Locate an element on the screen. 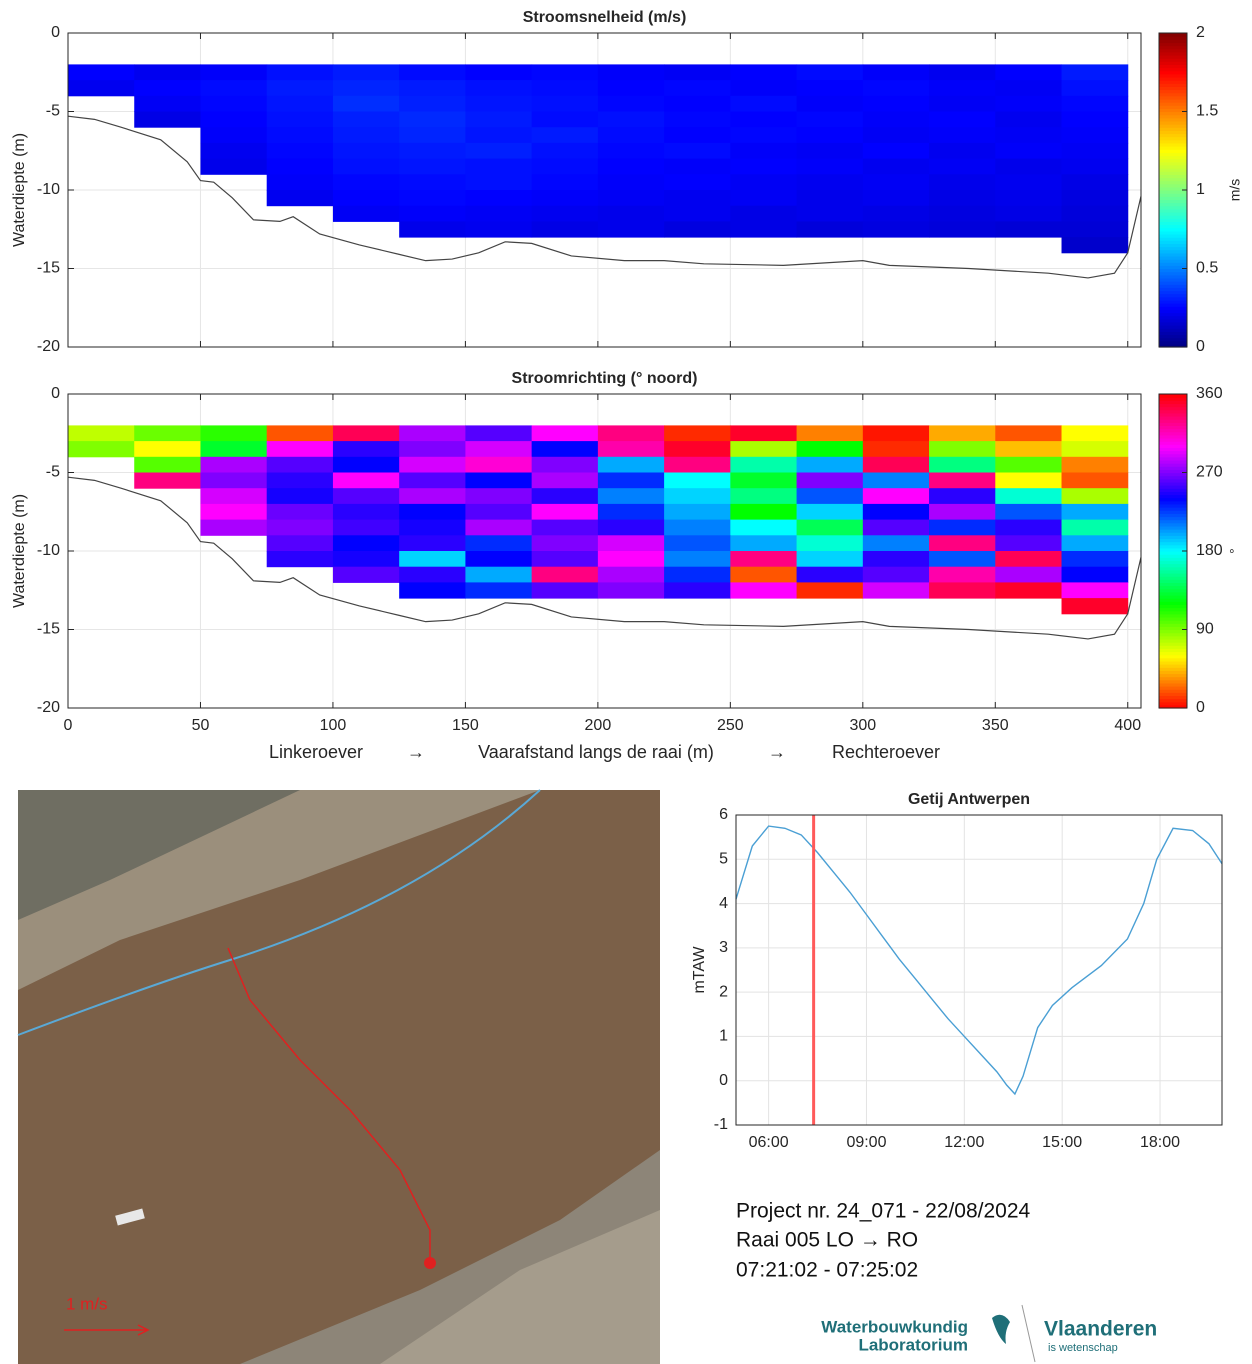  colorbar-tick-label: 2 is located at coordinates (1200, 32).